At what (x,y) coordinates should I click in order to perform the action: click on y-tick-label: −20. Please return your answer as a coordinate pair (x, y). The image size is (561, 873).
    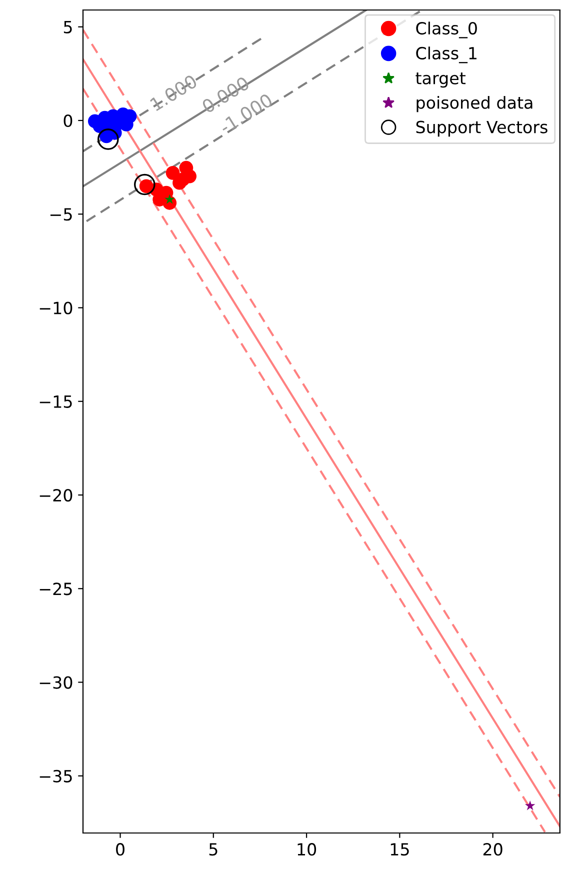
    Looking at the image, I should click on (56, 495).